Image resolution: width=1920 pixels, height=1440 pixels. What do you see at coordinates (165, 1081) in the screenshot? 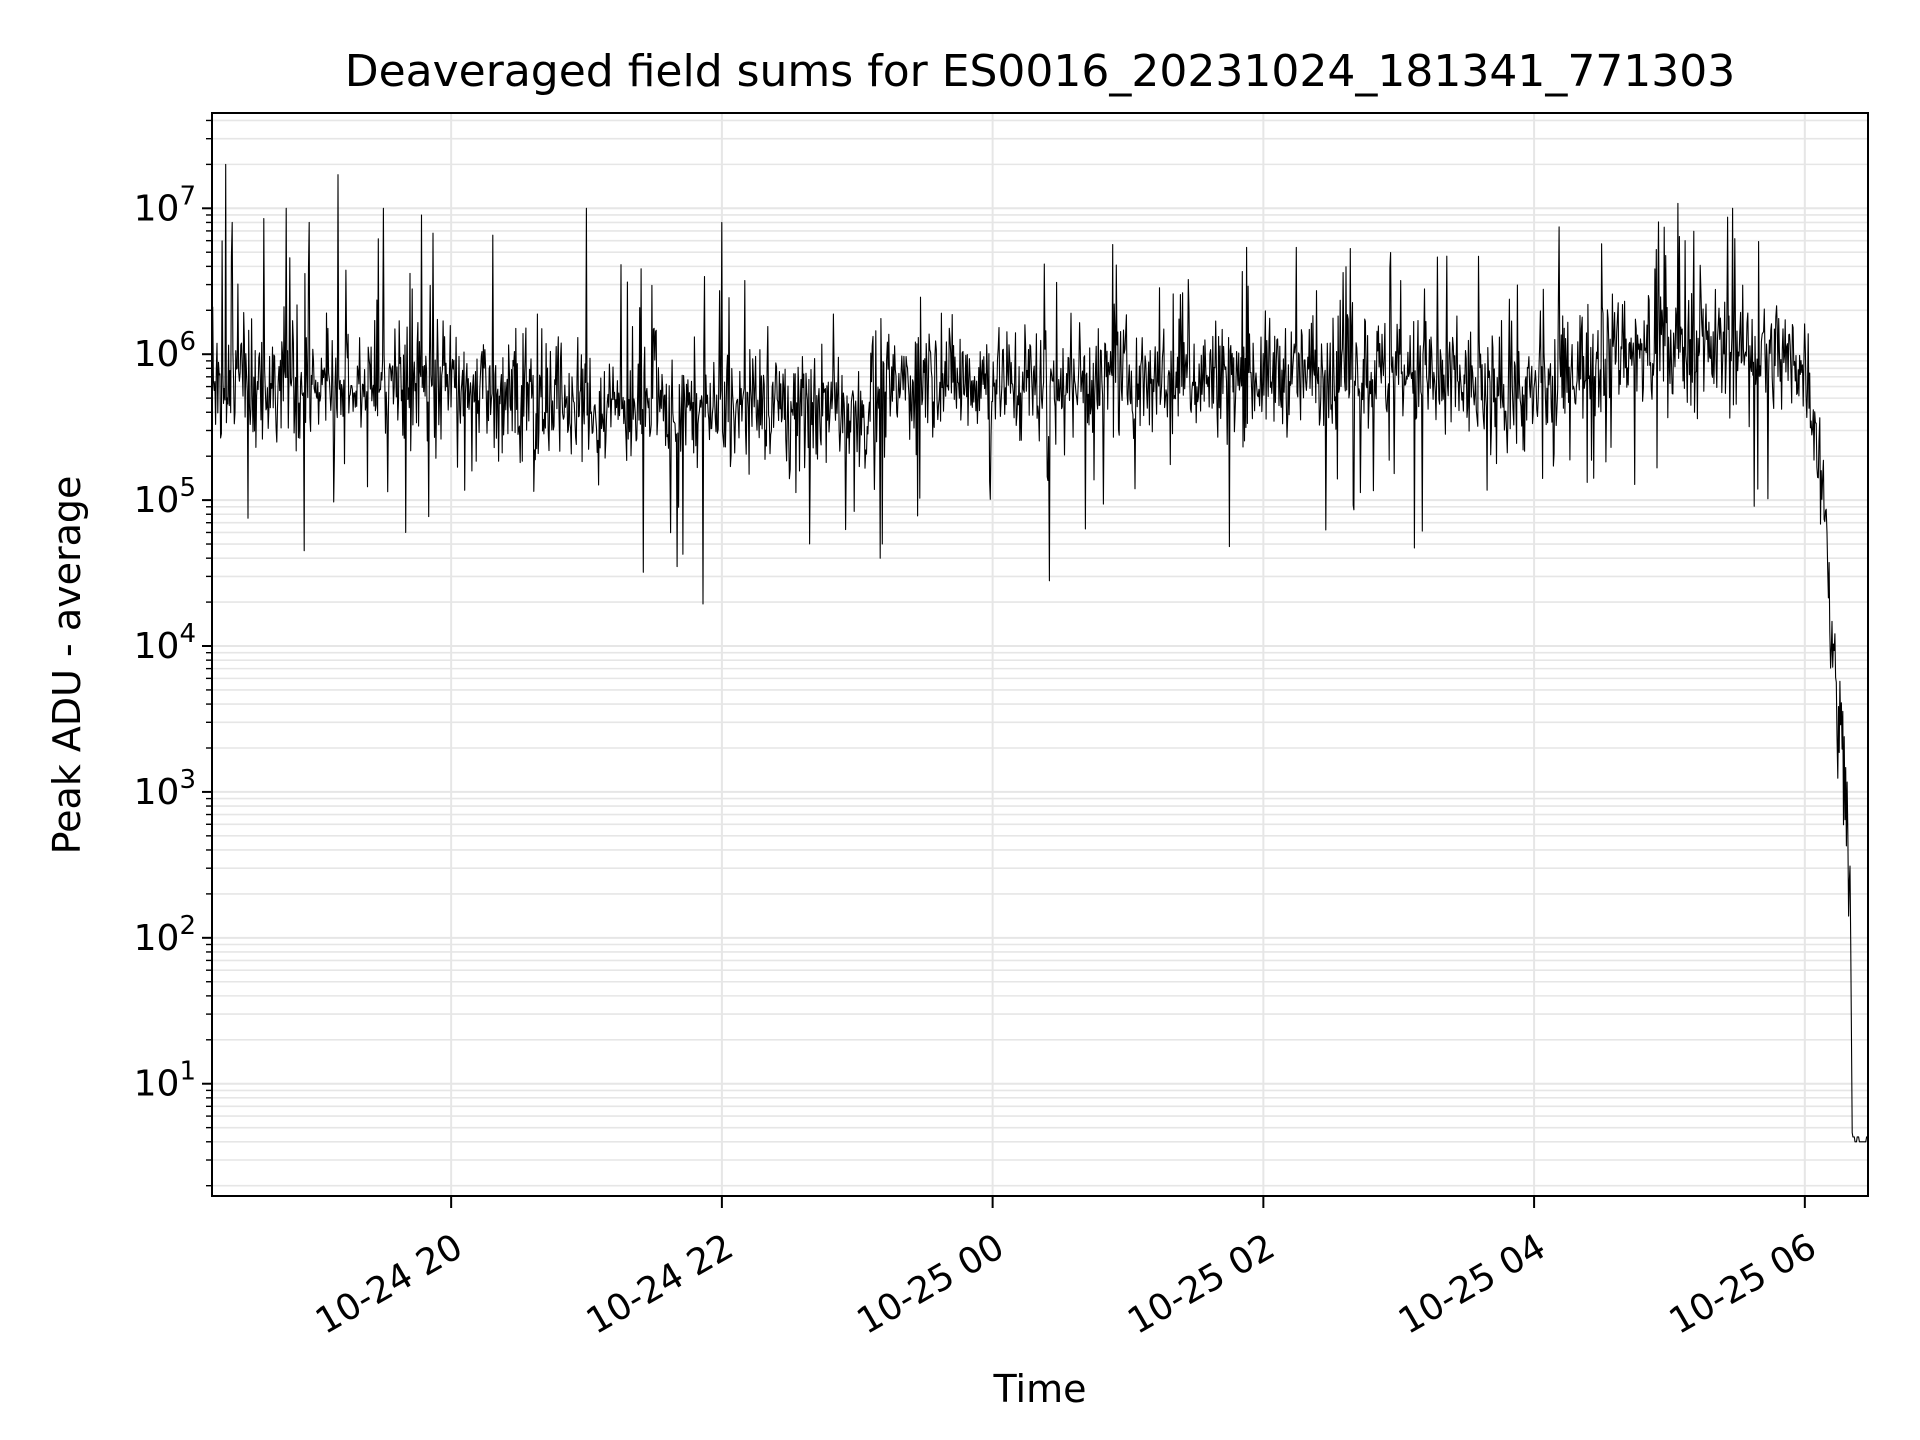
I see `y-tick-label: 10¹` at bounding box center [165, 1081].